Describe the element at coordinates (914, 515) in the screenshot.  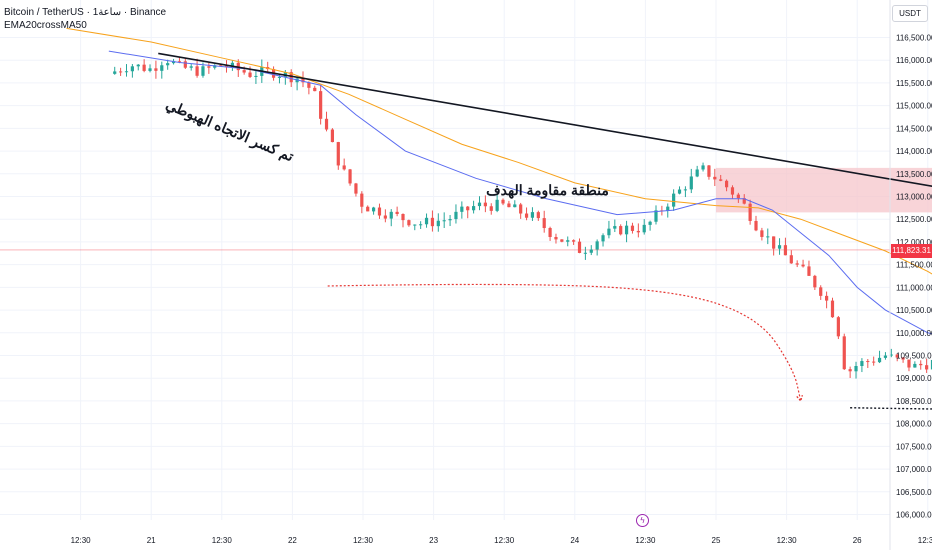
I see `price-tick-label: 106,000.00` at that location.